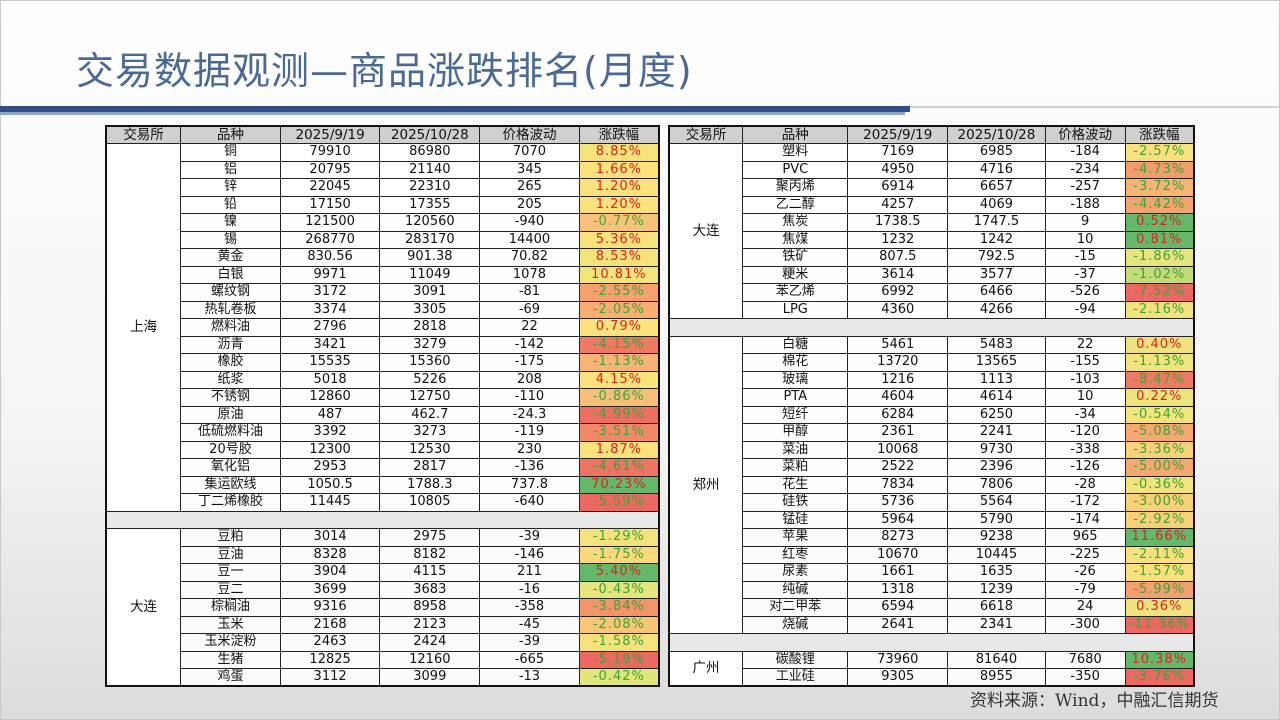 This screenshot has width=1280, height=720. What do you see at coordinates (932, 519) in the screenshot?
I see `table-row: 锰硅 5964 5790 -174 -2.92%` at bounding box center [932, 519].